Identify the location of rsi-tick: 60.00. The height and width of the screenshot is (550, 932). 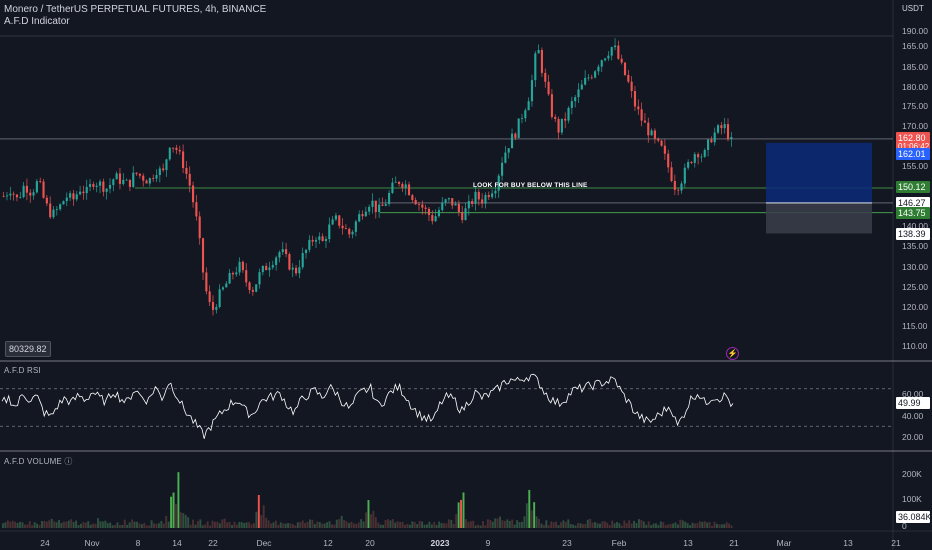
(913, 394).